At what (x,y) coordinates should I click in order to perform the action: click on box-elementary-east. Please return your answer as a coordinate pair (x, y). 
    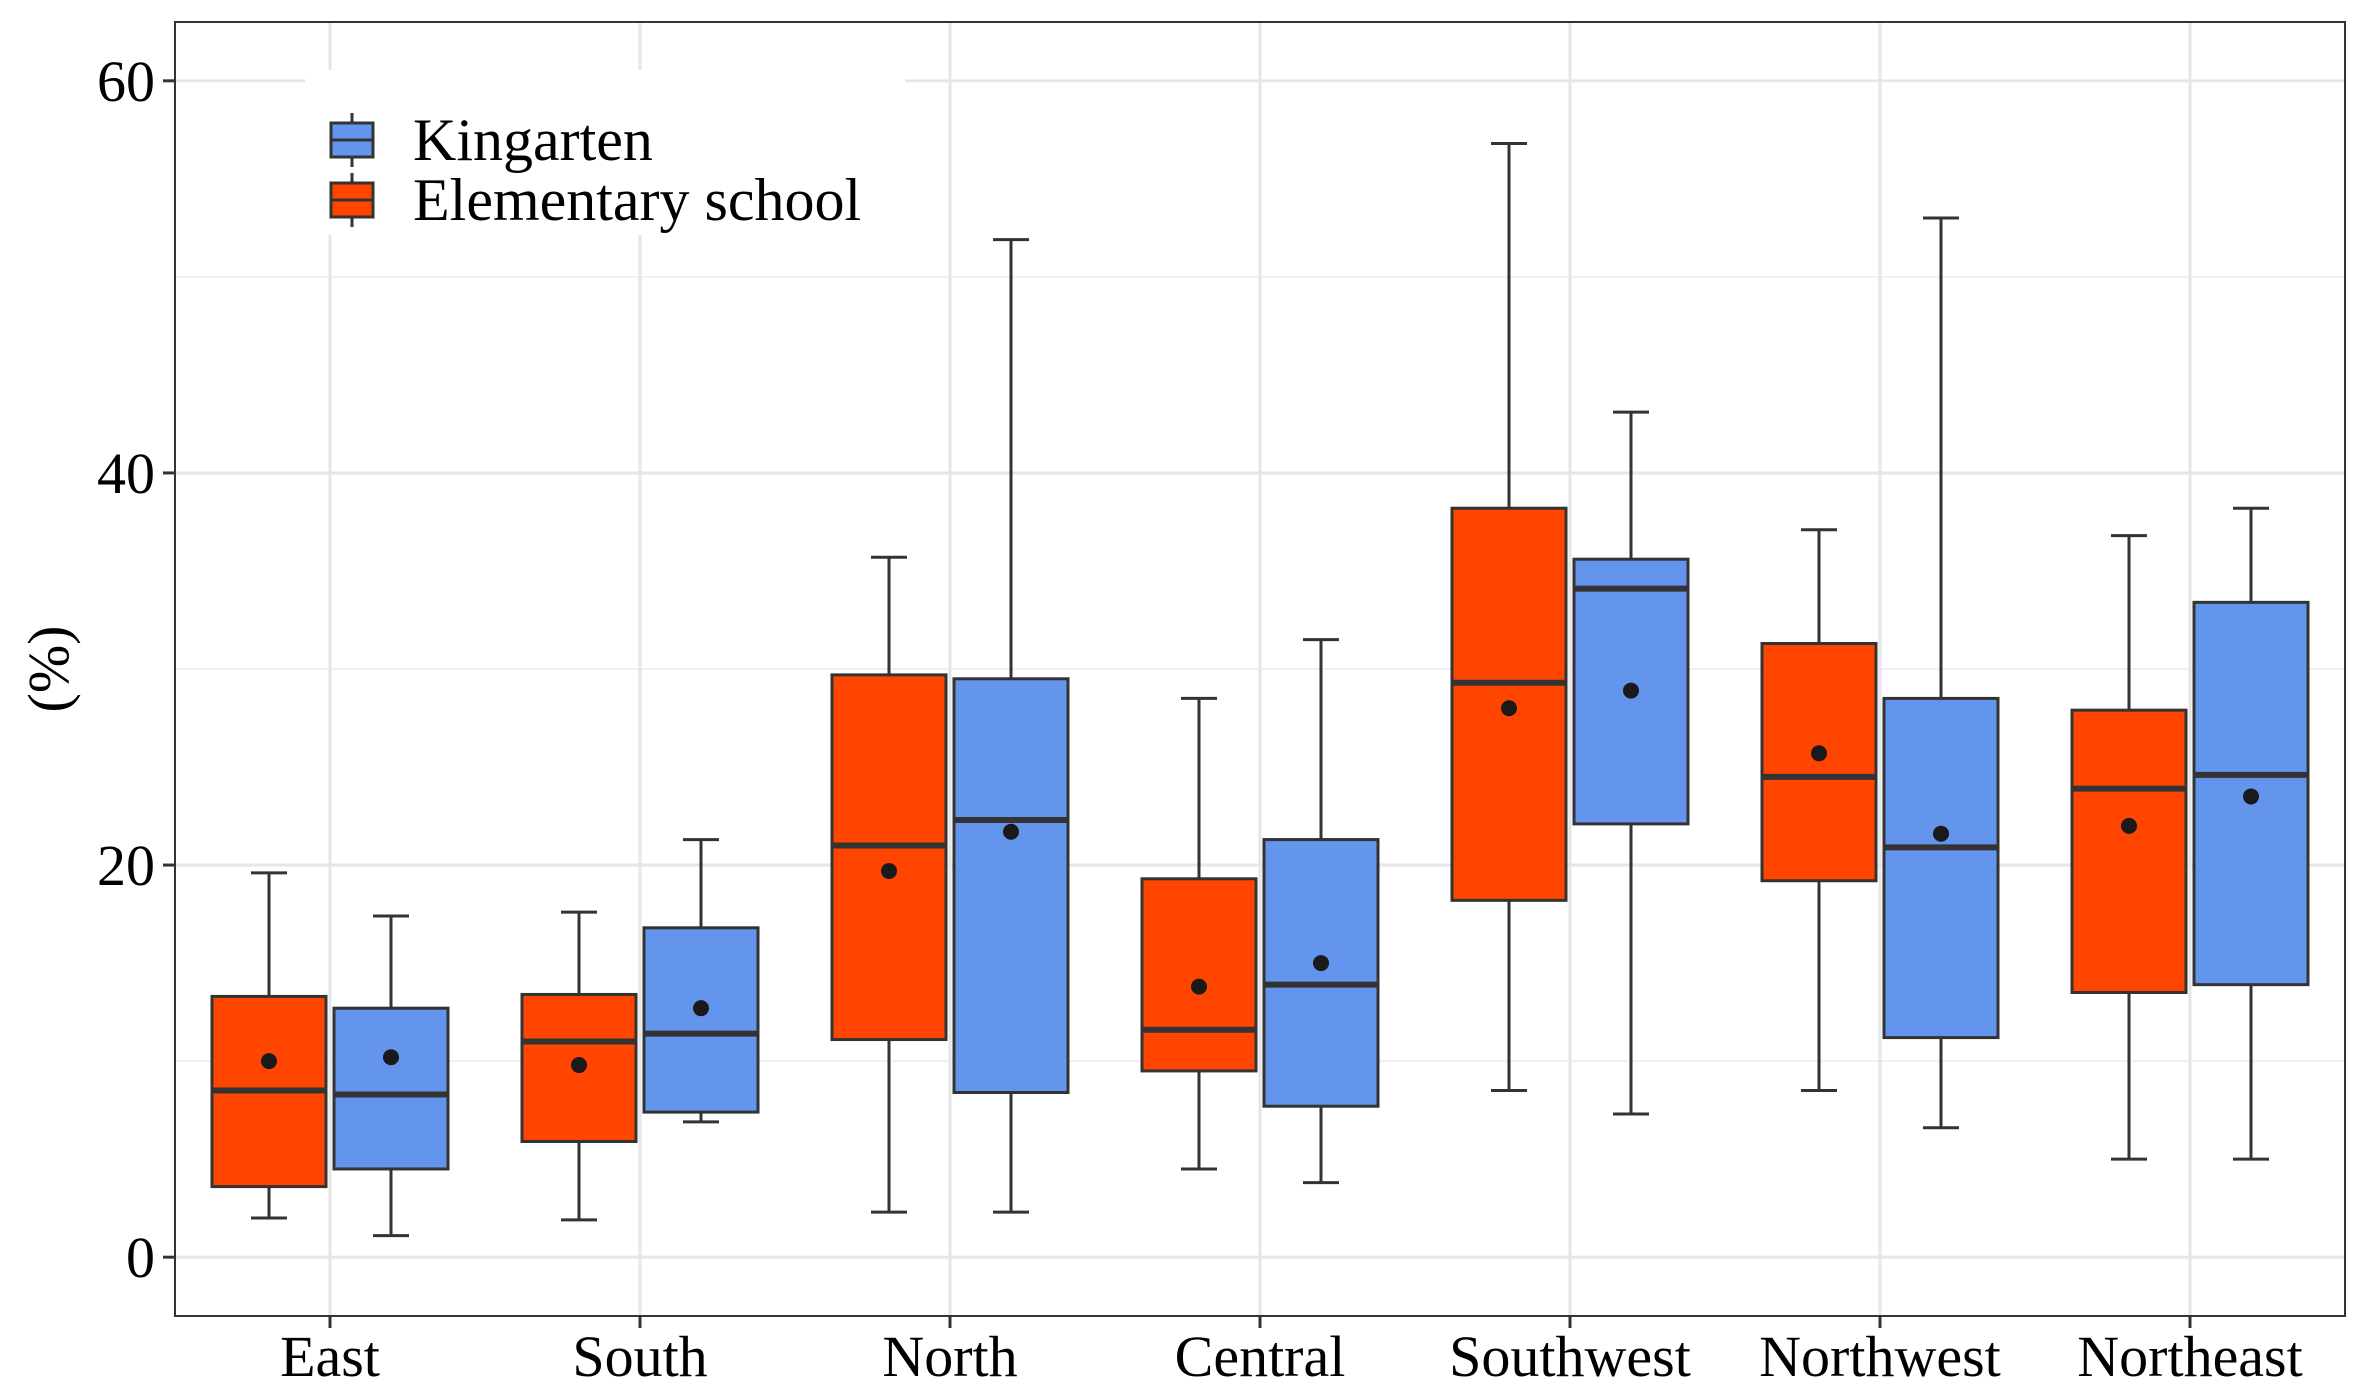
    Looking at the image, I should click on (269, 1045).